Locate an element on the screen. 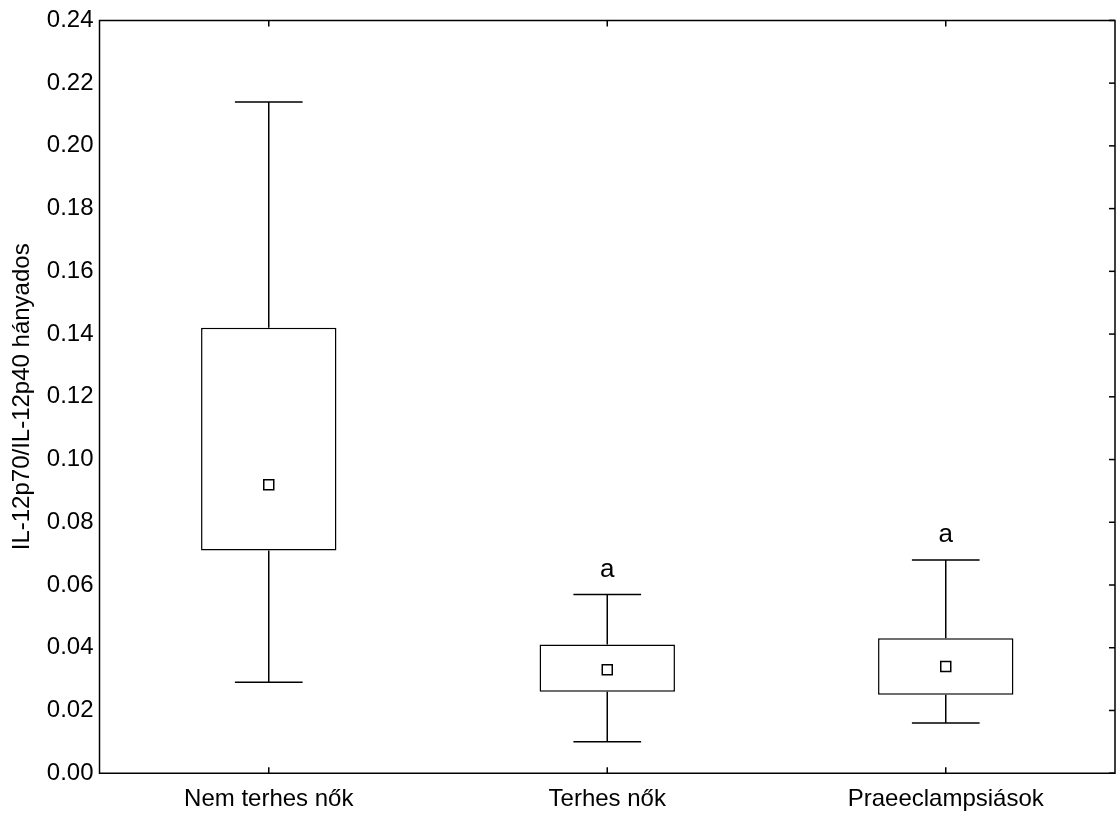  y-tick-label: 0.04 is located at coordinates (70, 646).